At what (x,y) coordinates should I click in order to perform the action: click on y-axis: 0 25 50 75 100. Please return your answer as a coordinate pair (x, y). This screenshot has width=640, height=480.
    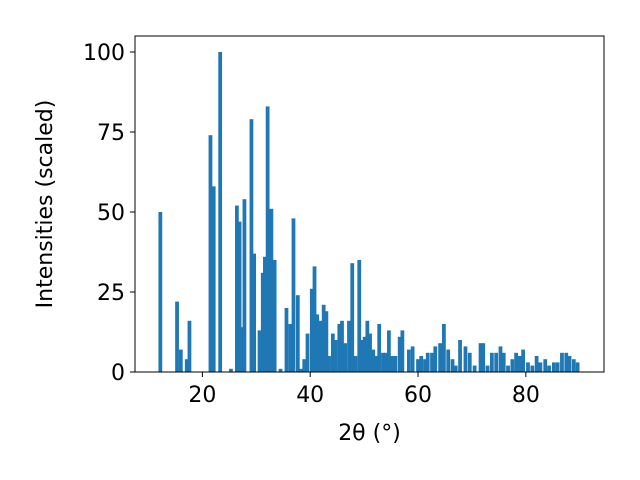
    Looking at the image, I should click on (109, 213).